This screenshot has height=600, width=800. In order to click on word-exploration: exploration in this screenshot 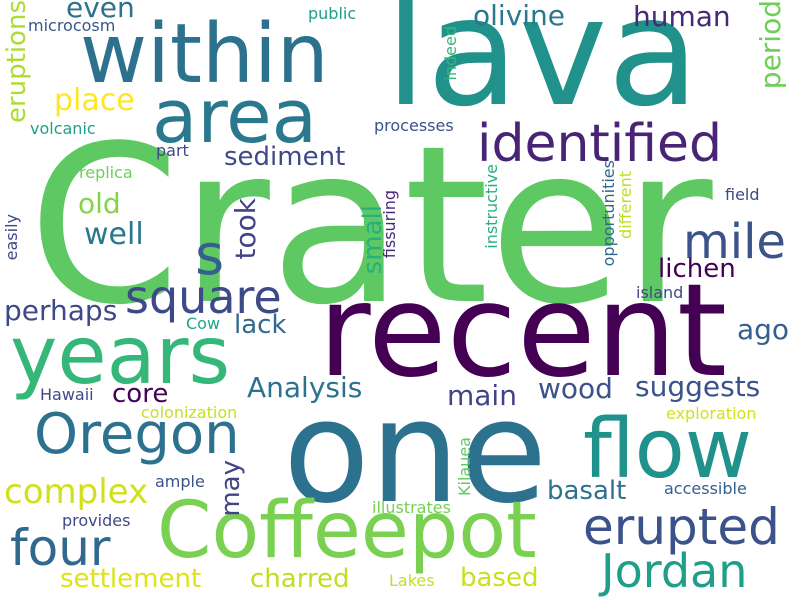, I will do `click(711, 413)`.